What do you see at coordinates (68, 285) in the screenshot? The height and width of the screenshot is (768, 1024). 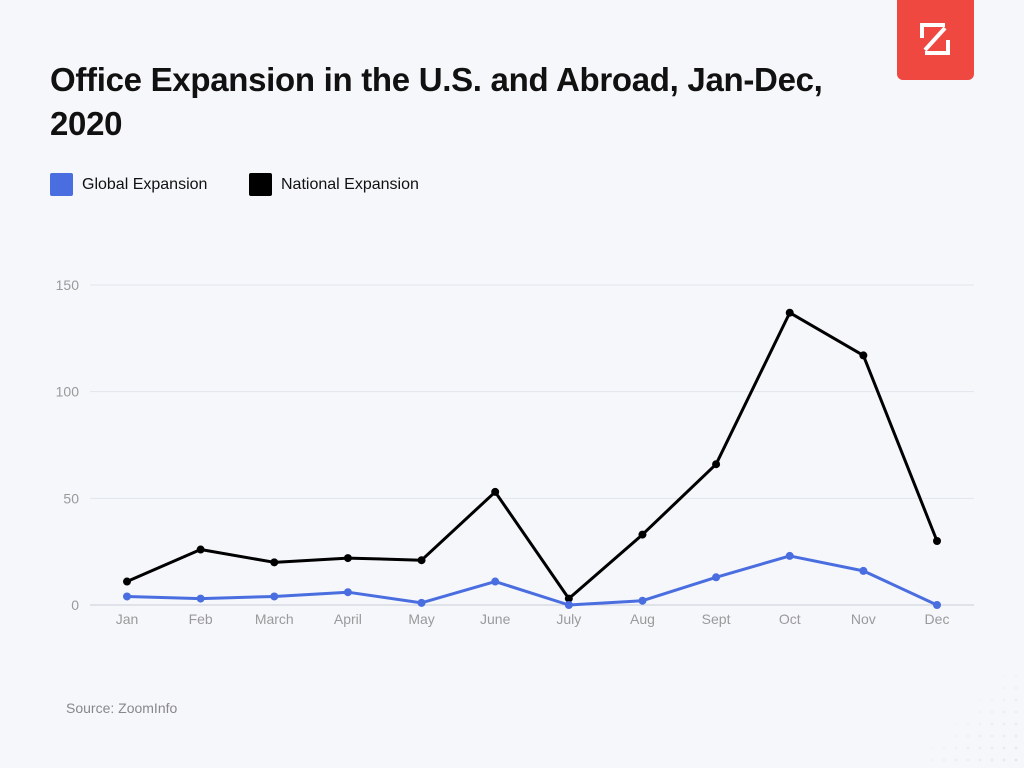 I see `y-tick-label-150: 150` at bounding box center [68, 285].